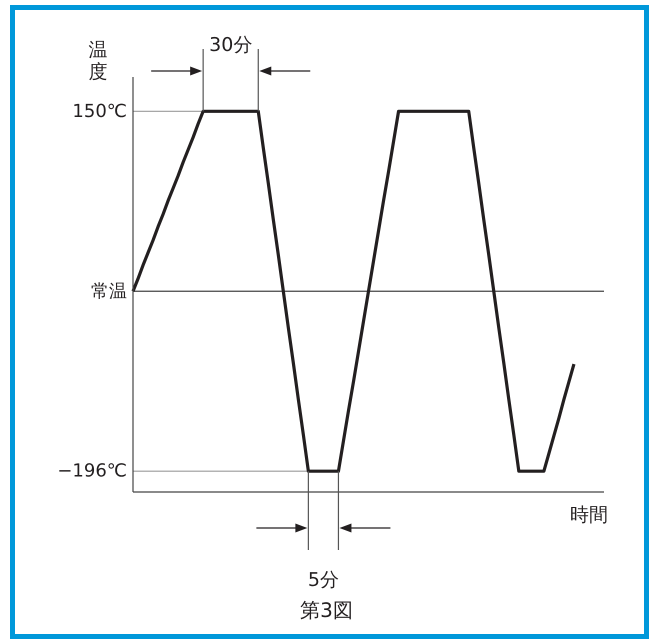 The width and height of the screenshot is (653, 643). What do you see at coordinates (99, 111) in the screenshot?
I see `y-tick-label: 150℃` at bounding box center [99, 111].